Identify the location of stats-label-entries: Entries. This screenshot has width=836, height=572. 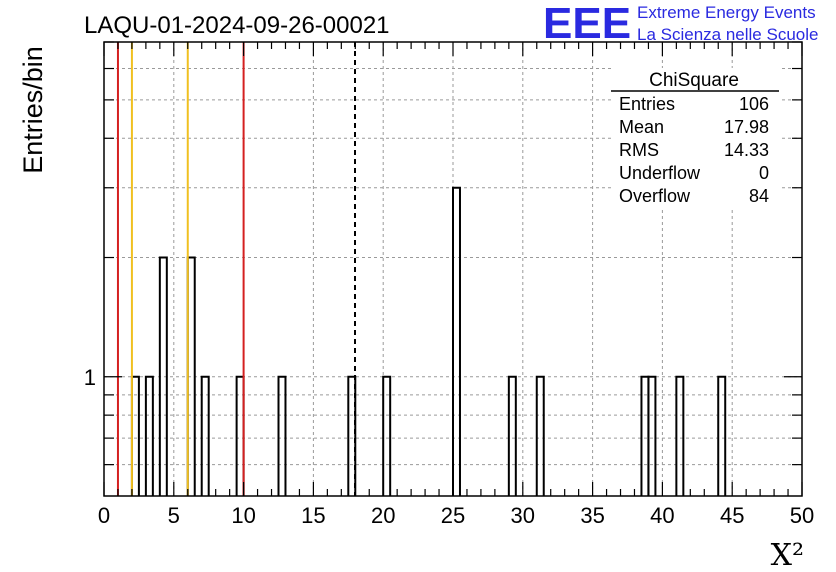
(647, 104).